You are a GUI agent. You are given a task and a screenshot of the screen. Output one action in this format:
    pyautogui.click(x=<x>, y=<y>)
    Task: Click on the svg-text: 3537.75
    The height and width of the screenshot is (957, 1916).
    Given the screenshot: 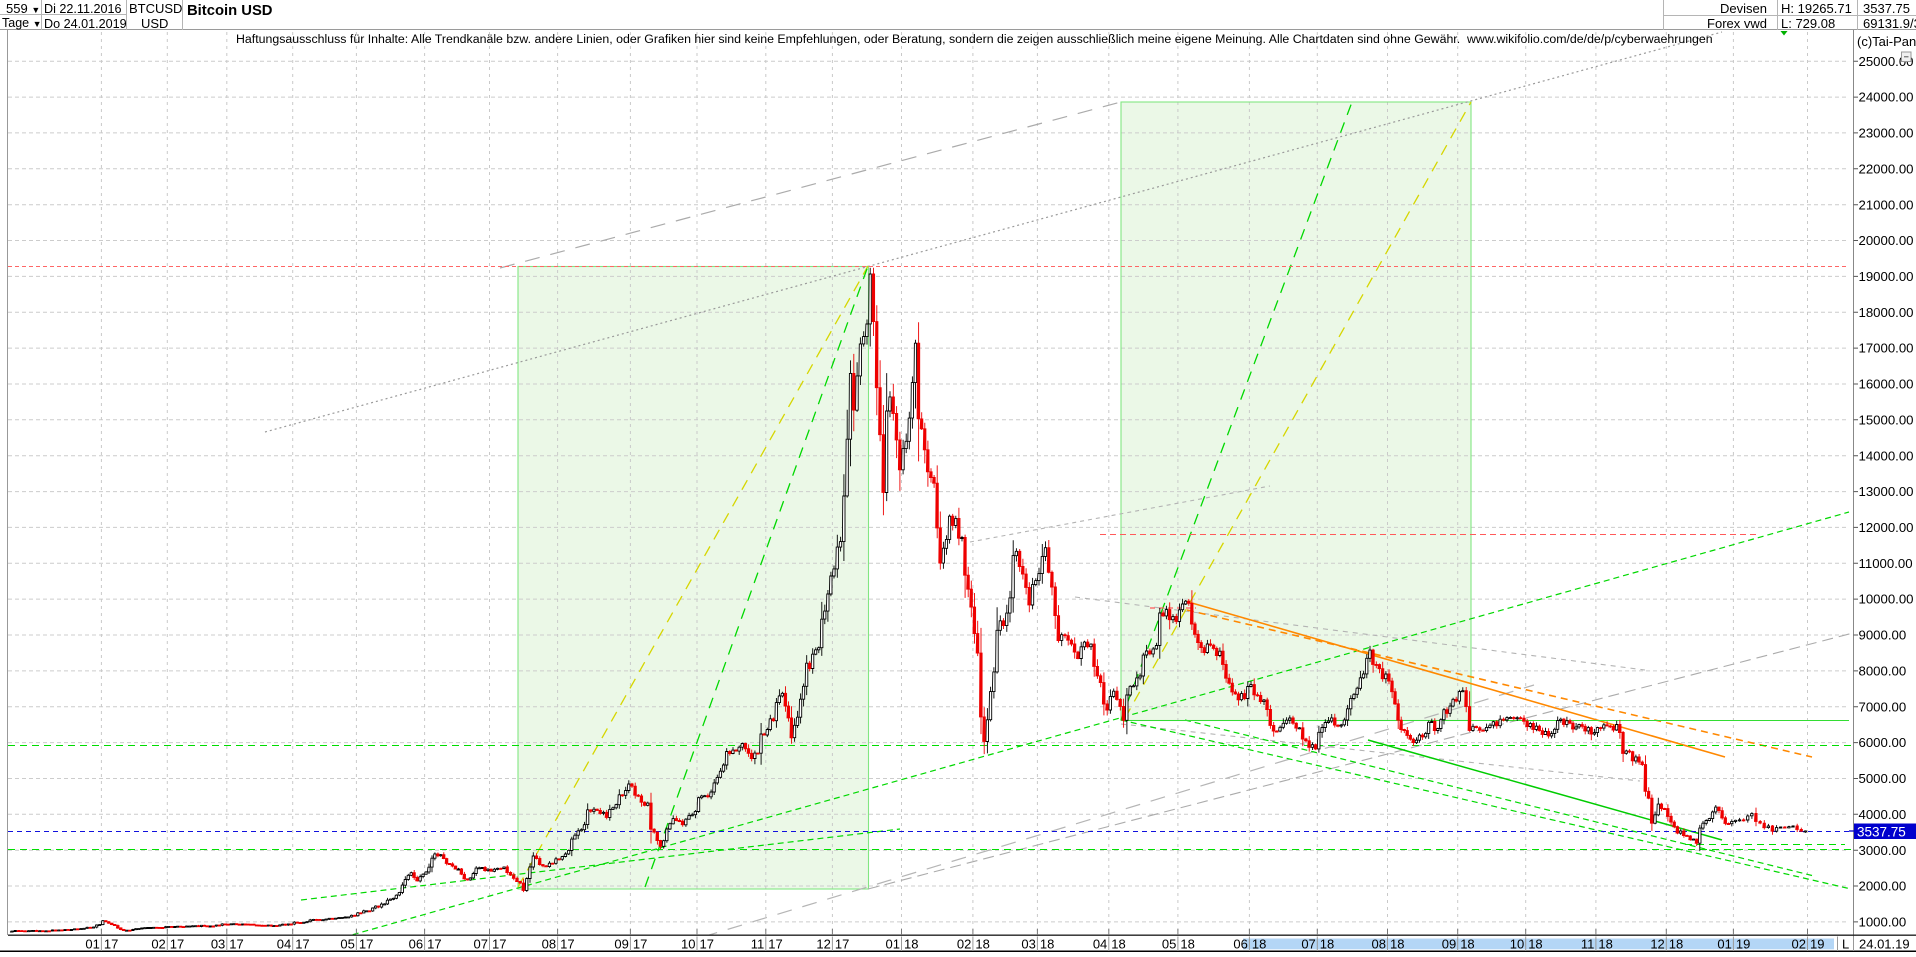 What is the action you would take?
    pyautogui.click(x=1881, y=832)
    